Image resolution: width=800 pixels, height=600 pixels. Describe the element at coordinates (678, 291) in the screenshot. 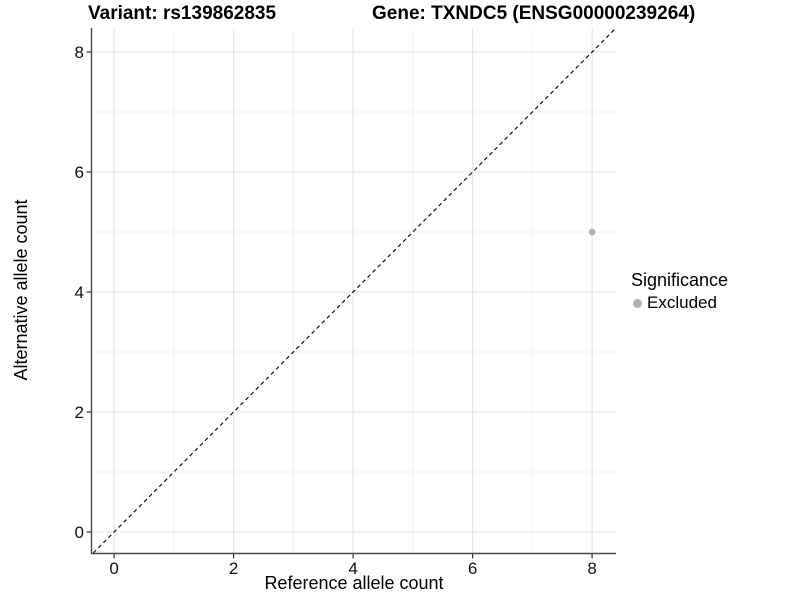

I see `legend: Significance Excluded` at that location.